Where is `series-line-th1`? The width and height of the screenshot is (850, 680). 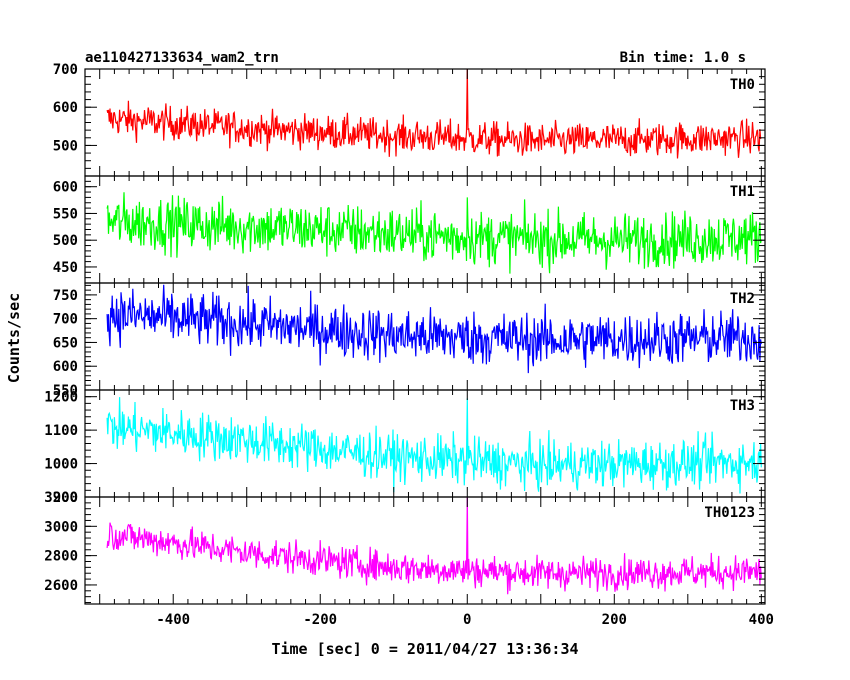
series-line-th1 is located at coordinates (434, 233).